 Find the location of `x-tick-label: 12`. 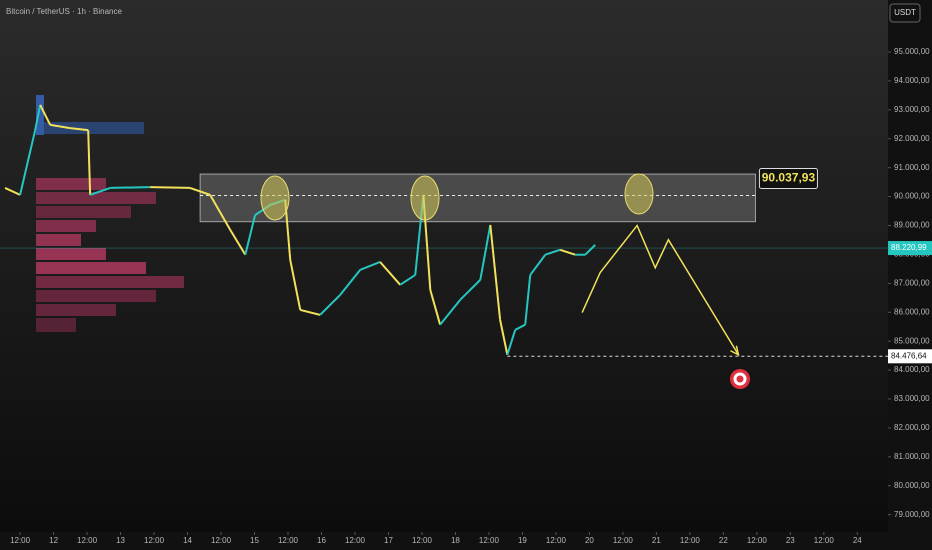

x-tick-label: 12 is located at coordinates (53, 540).